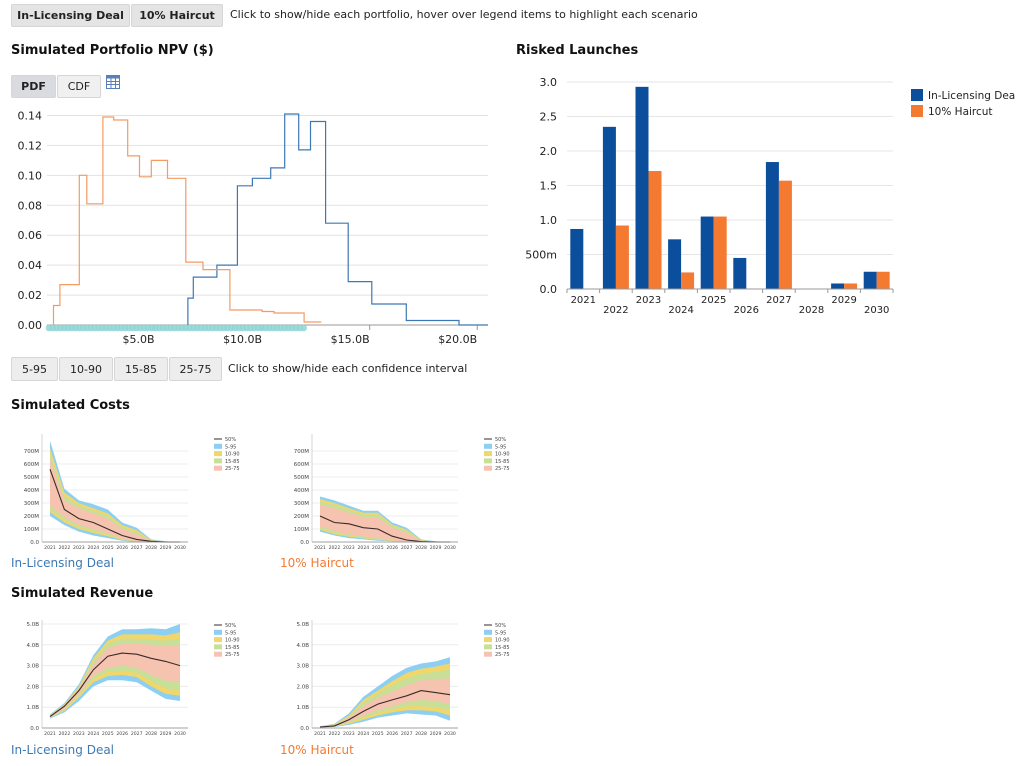  I want to click on table-icon, so click(113, 82).